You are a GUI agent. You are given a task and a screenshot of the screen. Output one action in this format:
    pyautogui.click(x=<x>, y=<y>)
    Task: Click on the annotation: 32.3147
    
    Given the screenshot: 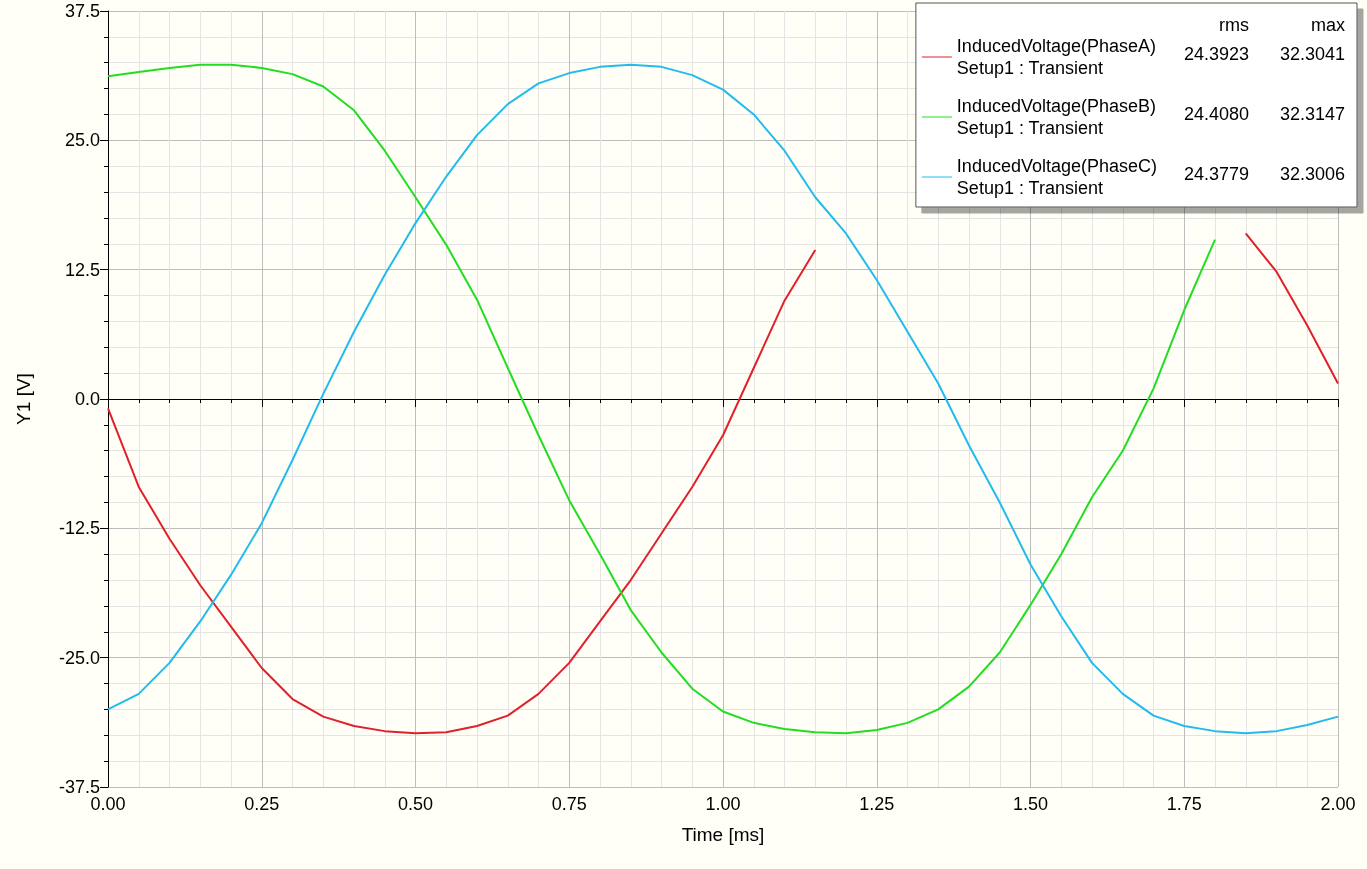 What is the action you would take?
    pyautogui.click(x=1312, y=114)
    